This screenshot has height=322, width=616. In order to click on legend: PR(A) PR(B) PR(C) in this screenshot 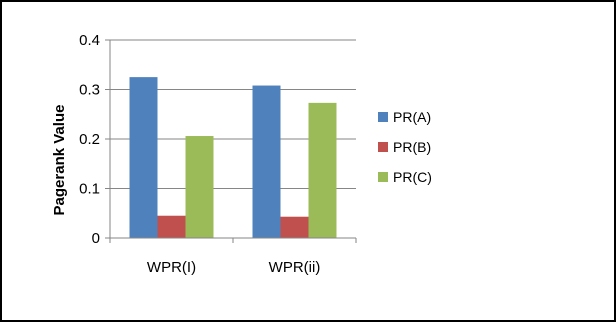, I will do `click(405, 147)`.